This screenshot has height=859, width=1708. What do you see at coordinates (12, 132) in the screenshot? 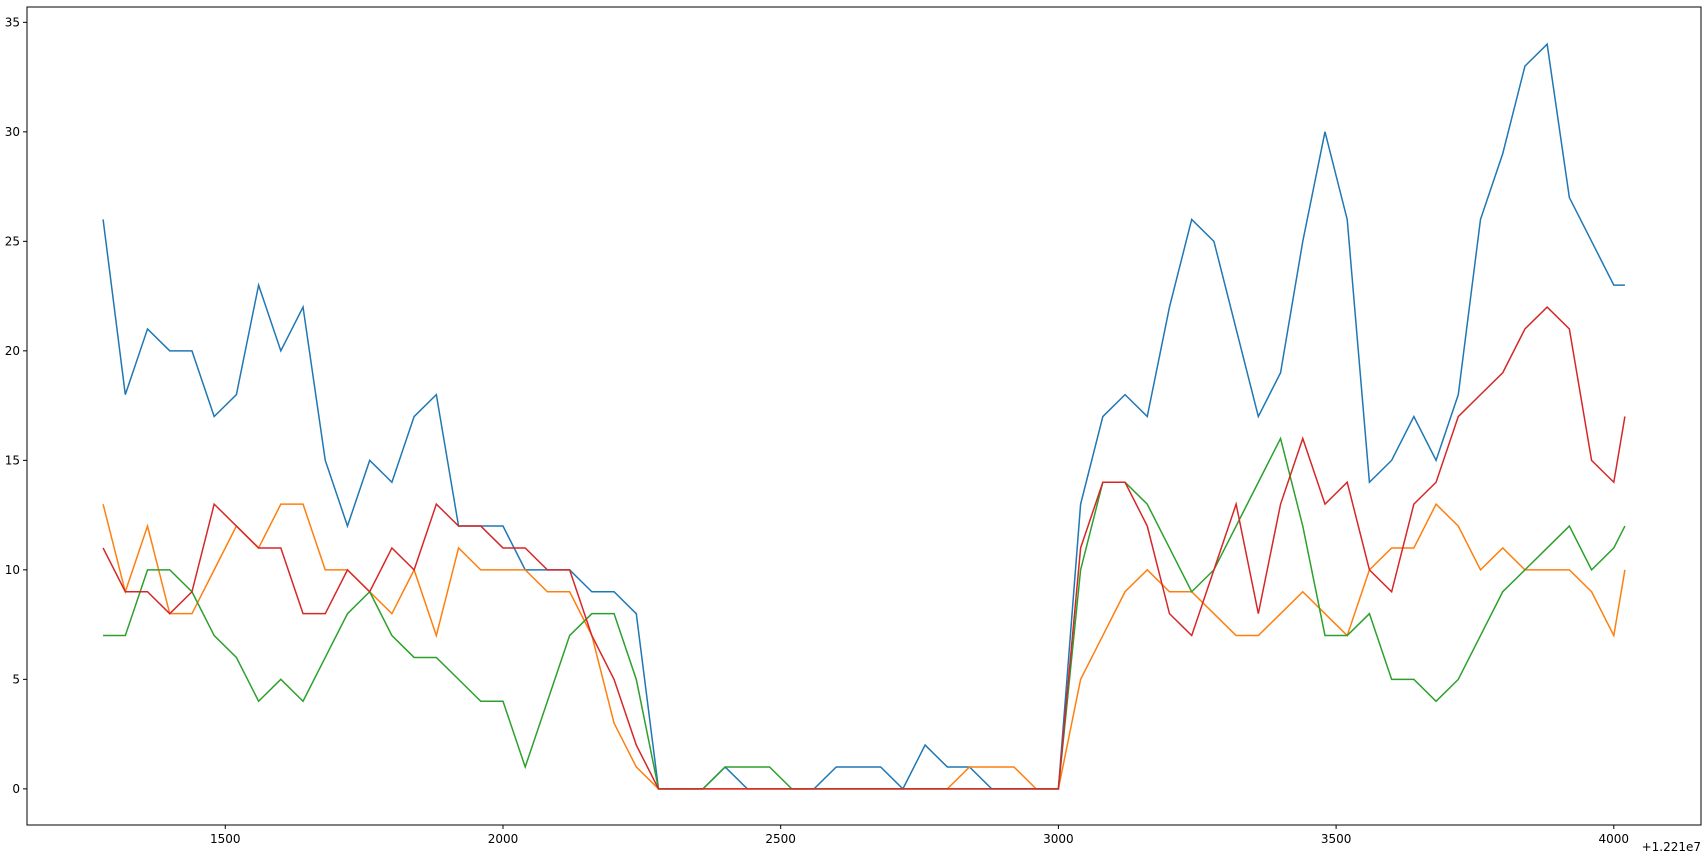
I see `y-tick-label: 30` at bounding box center [12, 132].